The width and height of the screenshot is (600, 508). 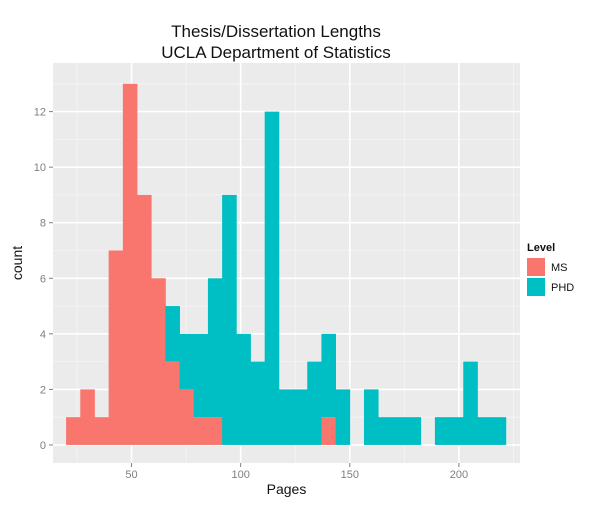 I want to click on y-tick-label: 0, so click(x=43, y=446).